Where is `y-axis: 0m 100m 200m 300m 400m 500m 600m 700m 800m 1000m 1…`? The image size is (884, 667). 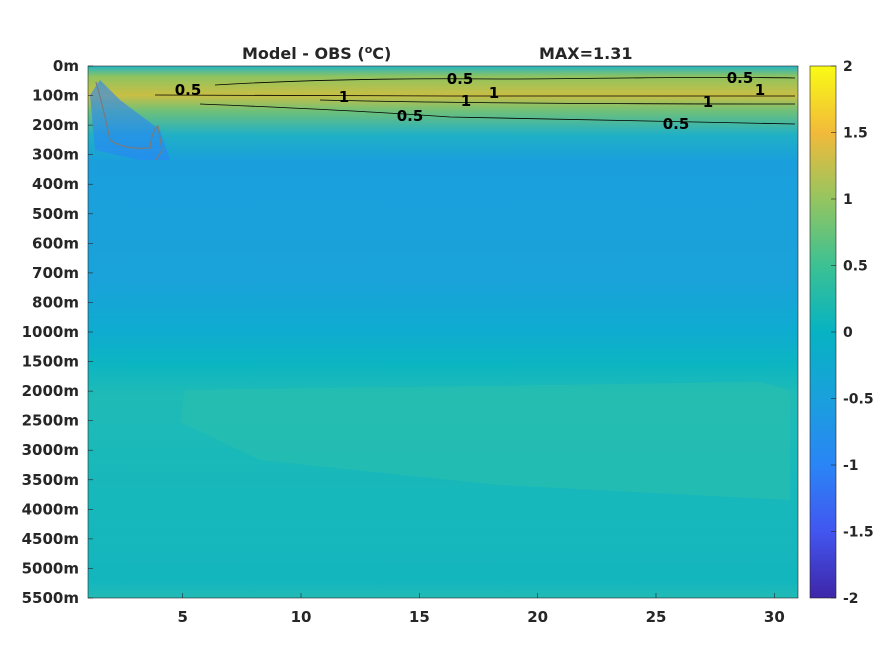
y-axis: 0m 100m 200m 300m 400m 500m 600m 700m 800m 1000m 1… is located at coordinates (57, 332).